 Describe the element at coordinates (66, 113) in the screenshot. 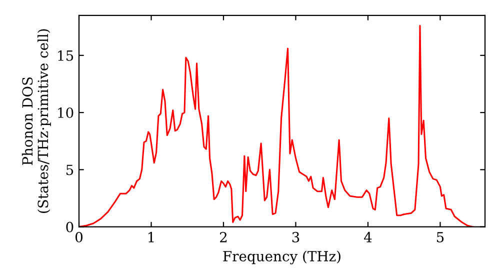

I see `y-tick-label: 10` at that location.